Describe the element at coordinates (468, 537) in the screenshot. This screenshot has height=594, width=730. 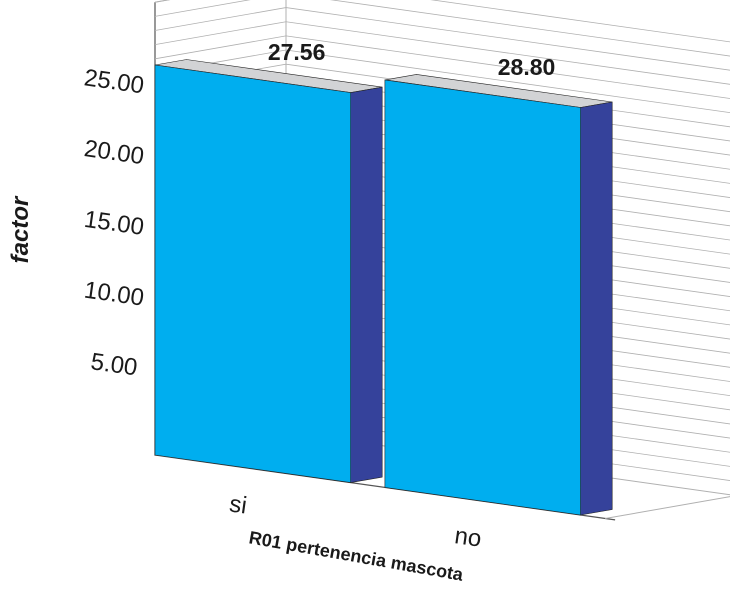
I see `x-tick-label: no` at that location.